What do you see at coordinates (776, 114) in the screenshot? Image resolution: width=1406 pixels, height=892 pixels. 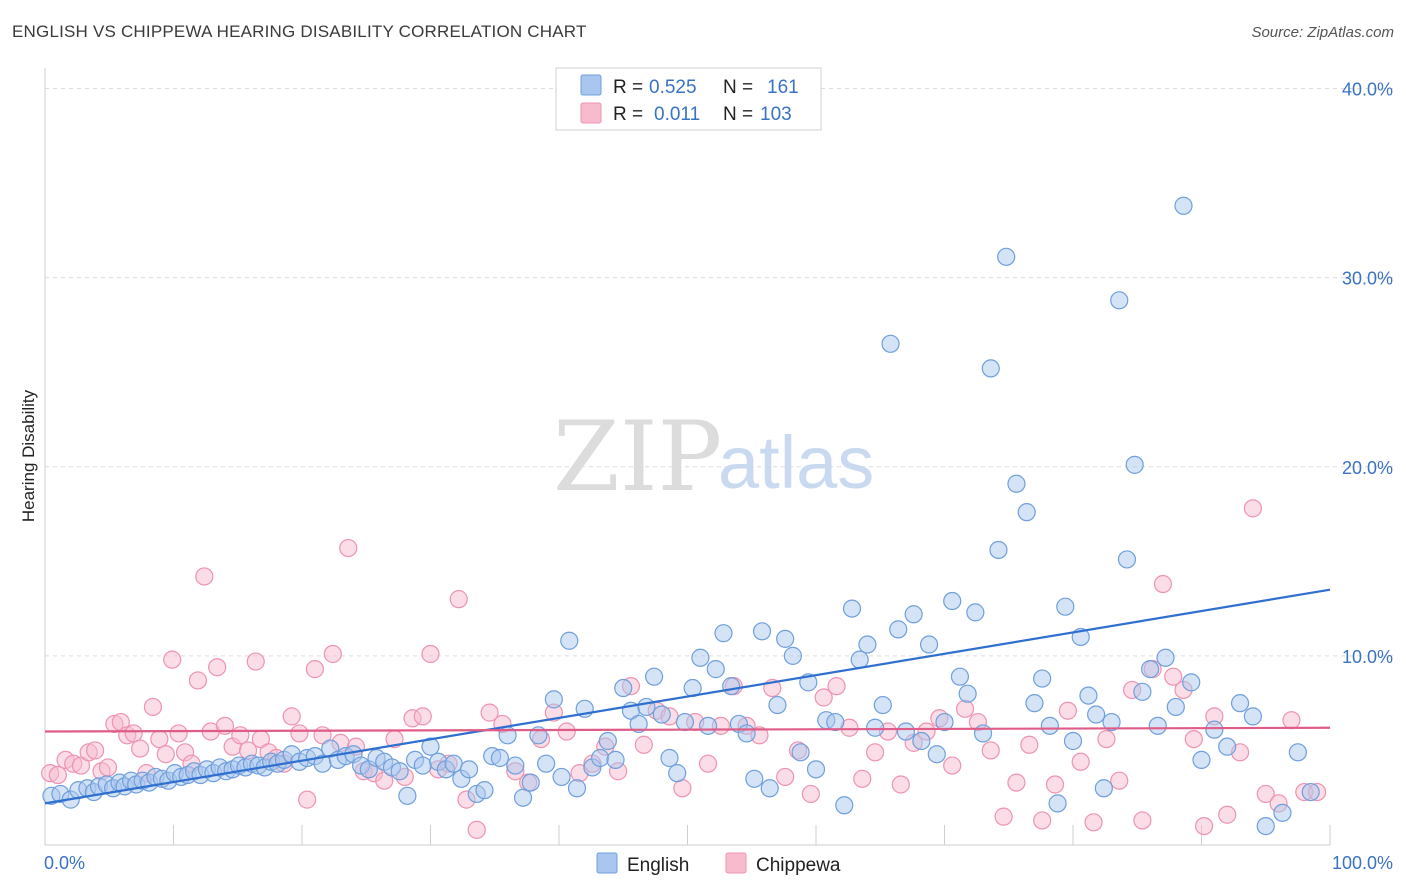 I see `legend-n-value-chippewa: 103` at bounding box center [776, 114].